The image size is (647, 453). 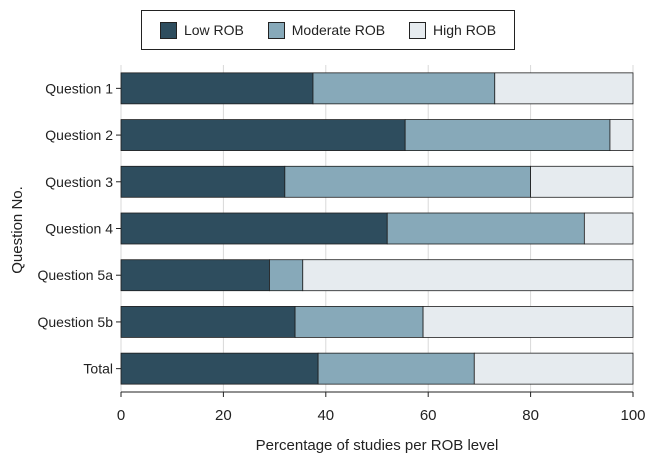 I want to click on x-tick-labels: 0 20 40 60 80 100, so click(x=381, y=408).